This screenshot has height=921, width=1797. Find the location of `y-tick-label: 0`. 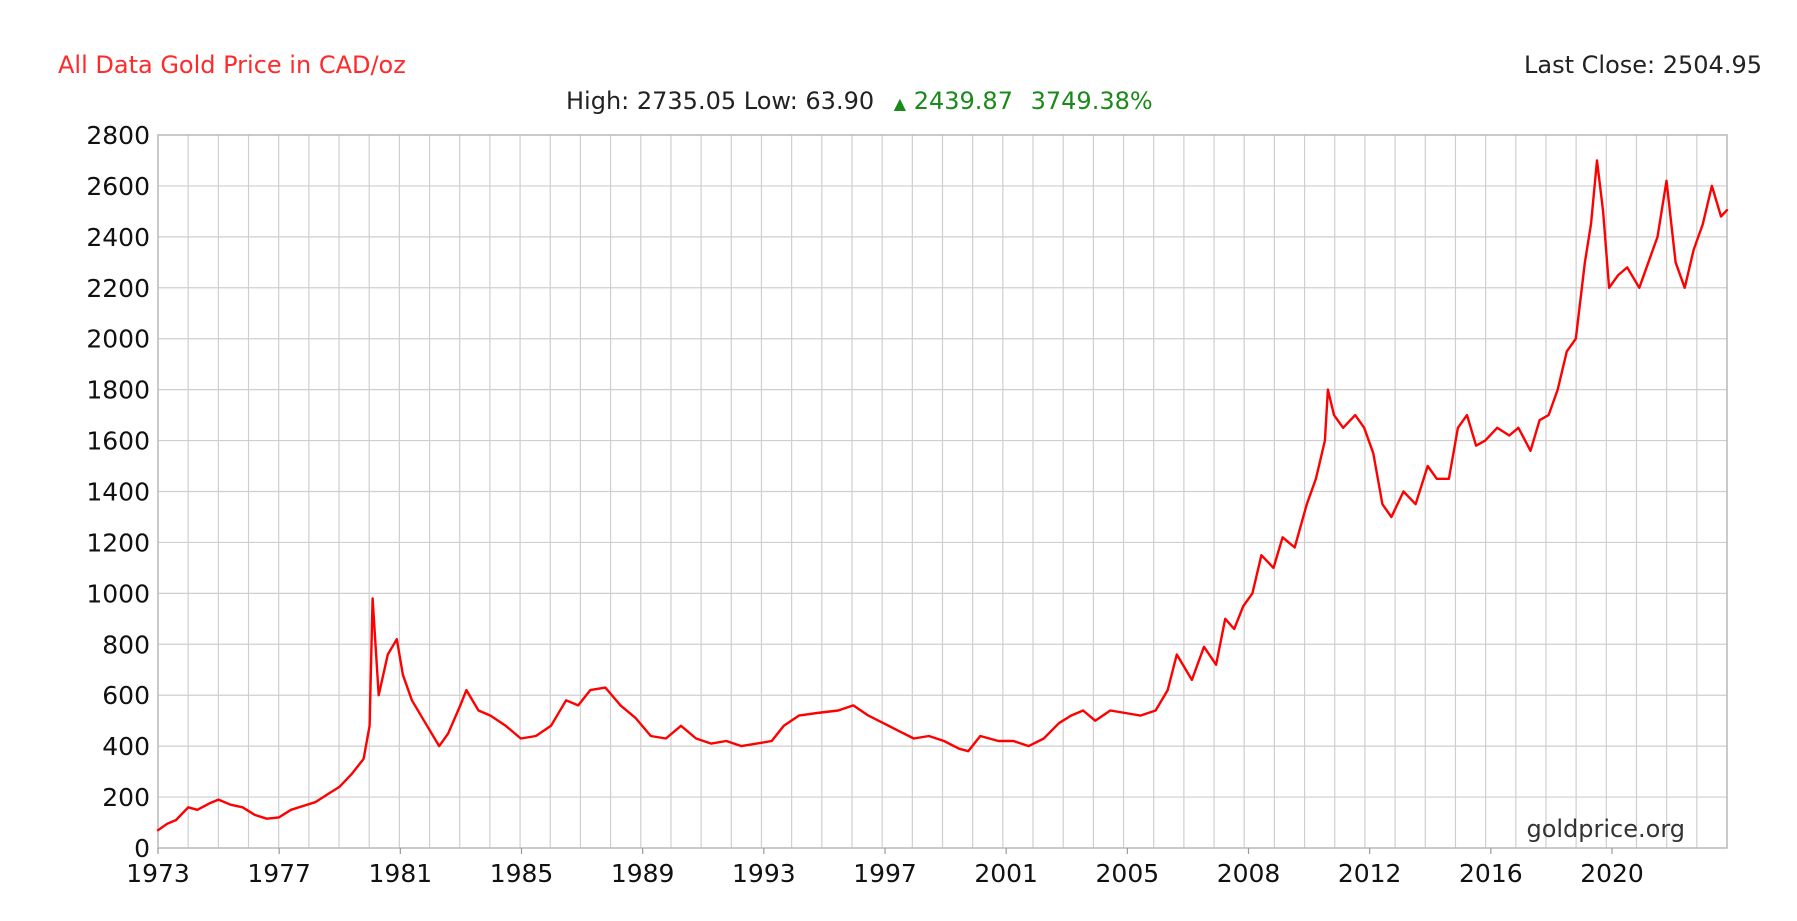

y-tick-label: 0 is located at coordinates (142, 848).